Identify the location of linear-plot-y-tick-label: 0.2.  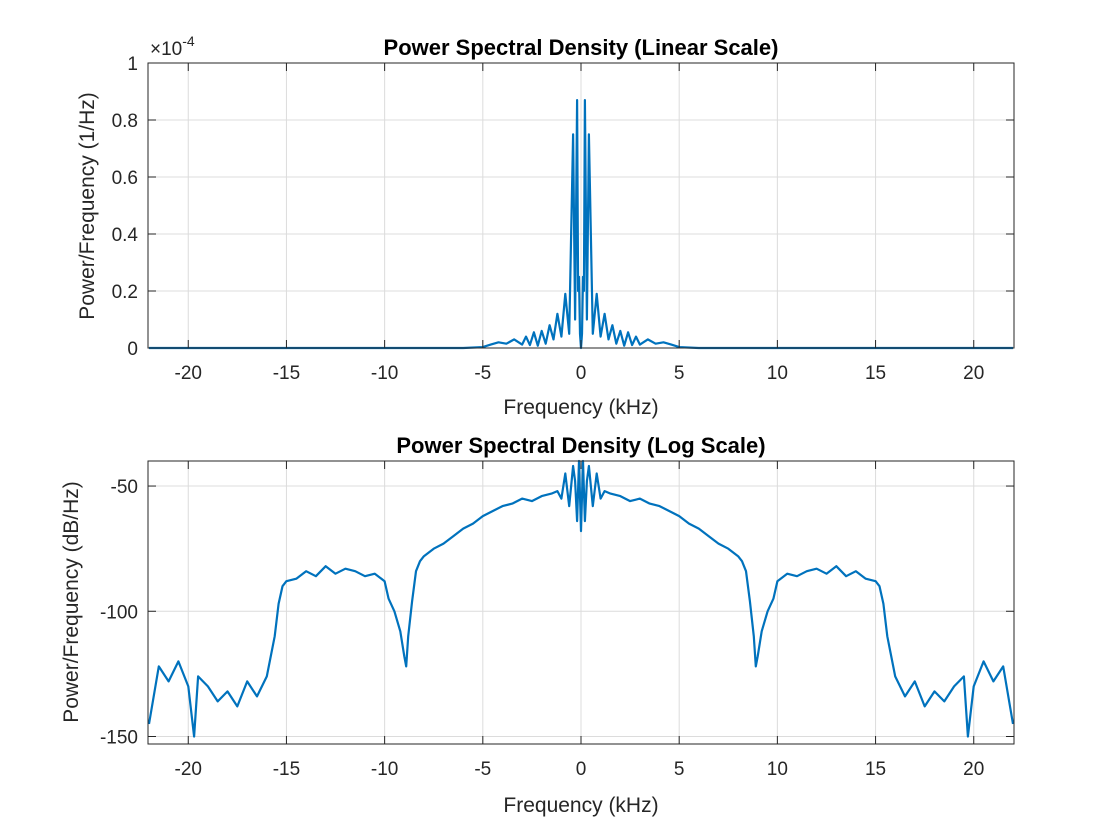
(125, 292).